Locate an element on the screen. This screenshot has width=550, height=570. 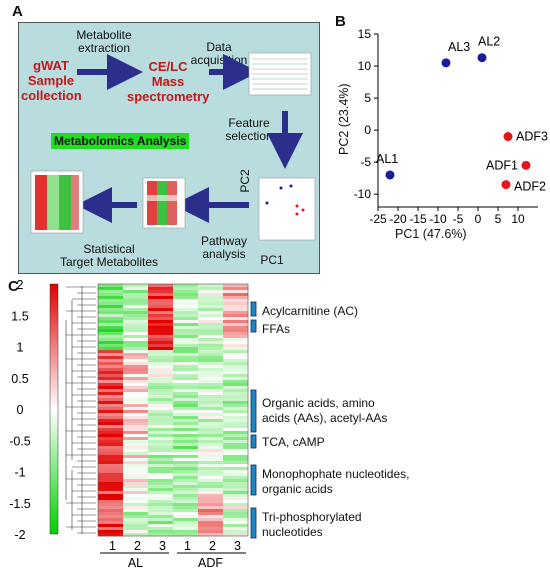
label-tri-2: nucleotides is located at coordinates (292, 532).